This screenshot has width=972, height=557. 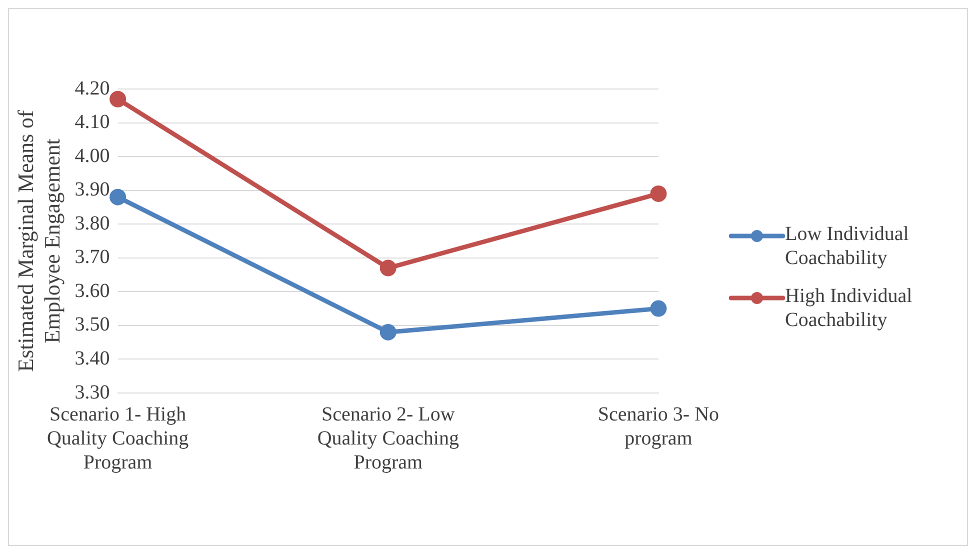 What do you see at coordinates (92, 223) in the screenshot?
I see `y-tick-label: 3.80` at bounding box center [92, 223].